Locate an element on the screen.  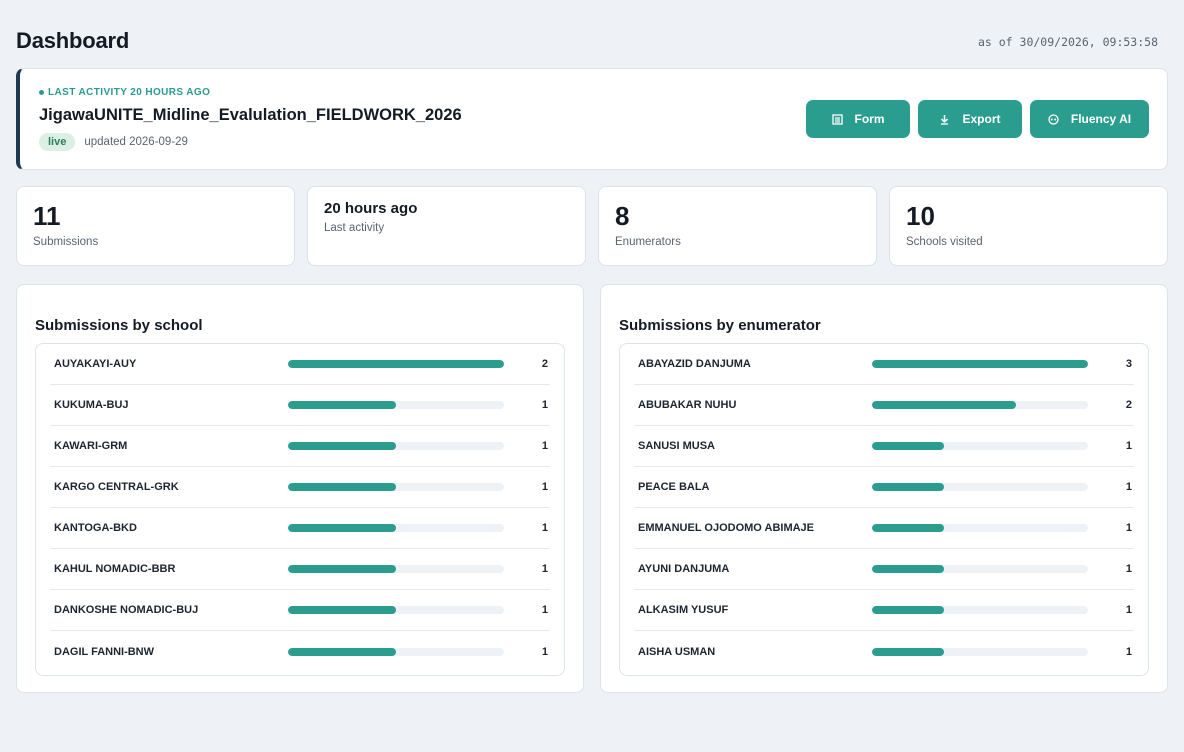
stat-label: Schools visited is located at coordinates (944, 242).